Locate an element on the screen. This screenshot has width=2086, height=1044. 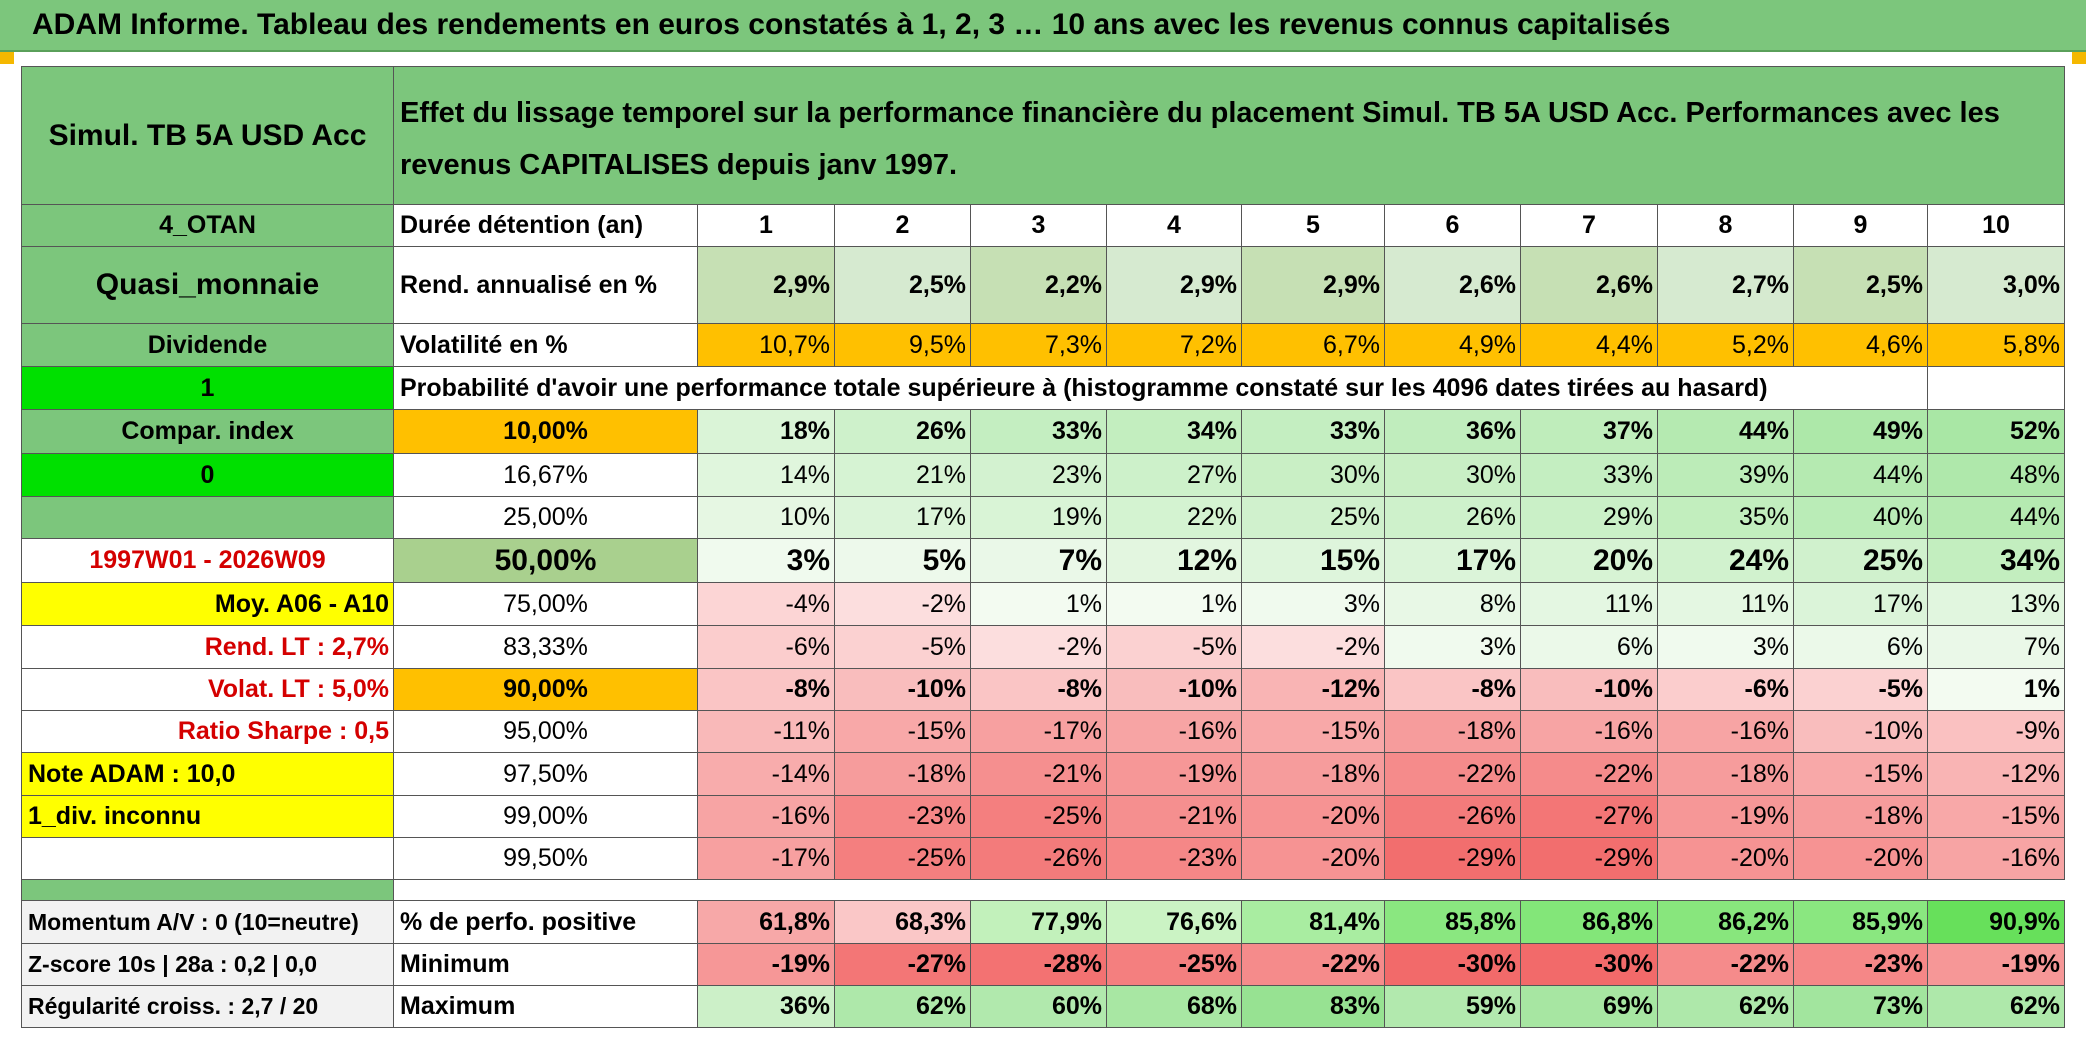
probability-value: 14% is located at coordinates (766, 475).